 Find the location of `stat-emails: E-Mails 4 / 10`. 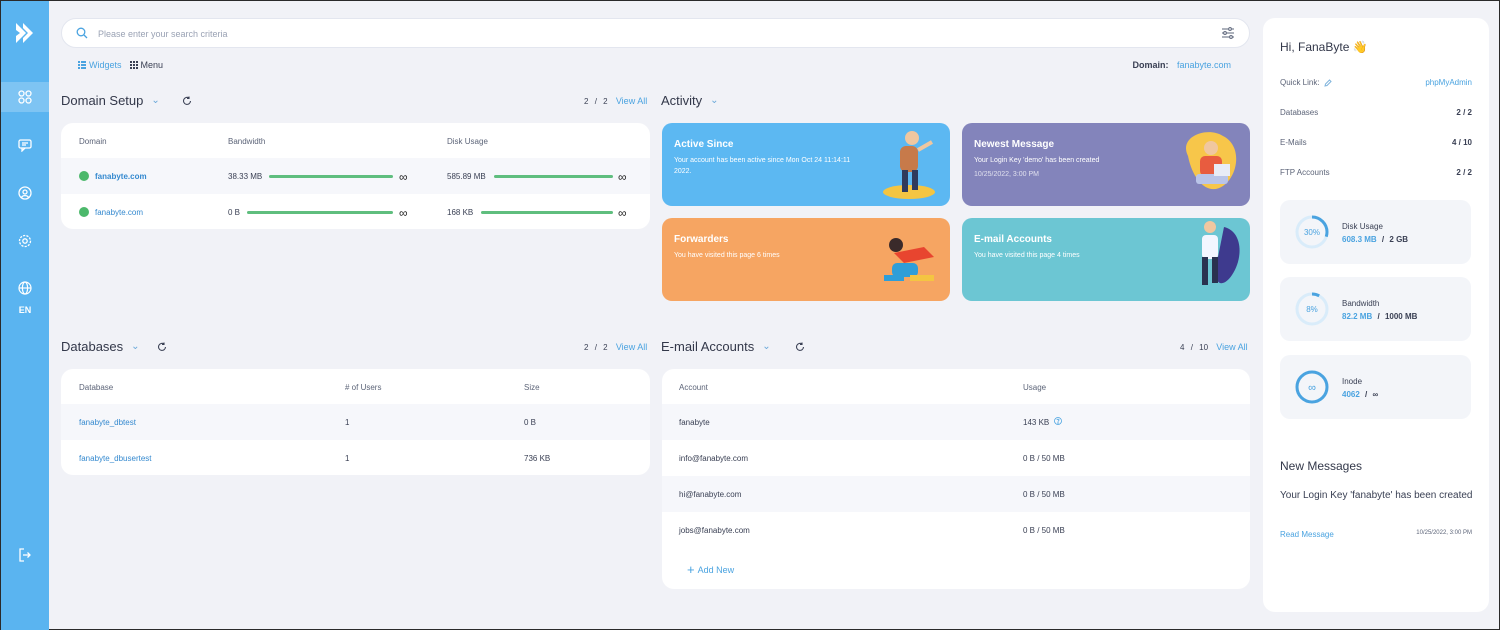

stat-emails: E-Mails 4 / 10 is located at coordinates (1376, 142).